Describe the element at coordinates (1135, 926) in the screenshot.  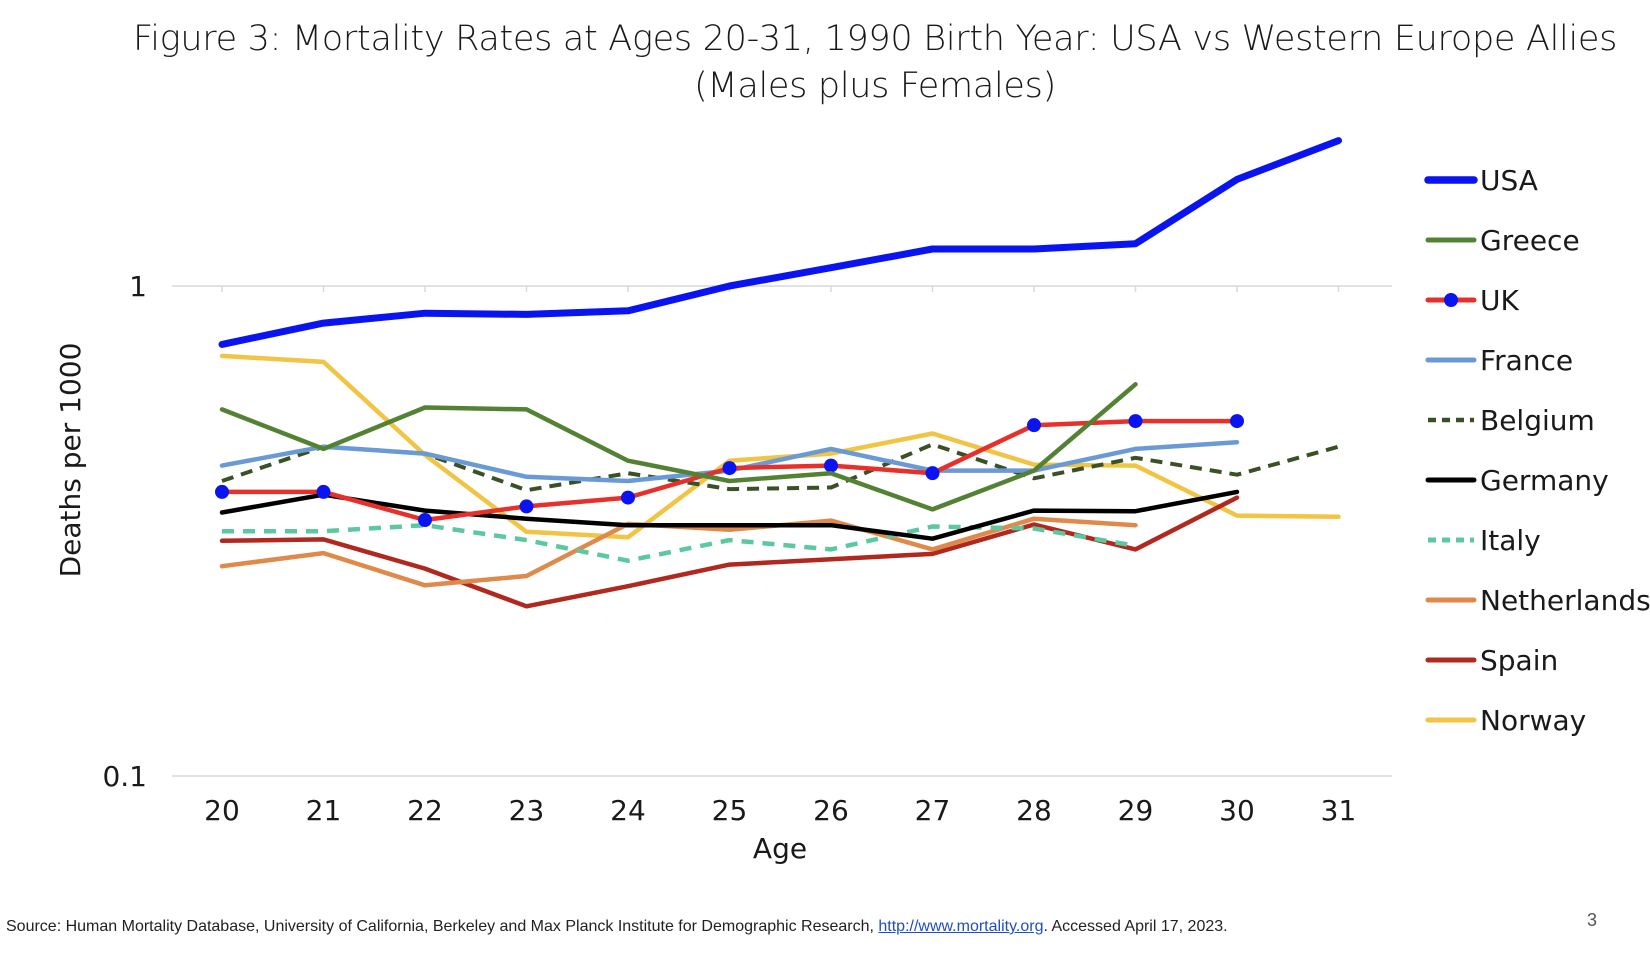
I see `source-accessed-text: . Accessed April 17, 2023.` at that location.